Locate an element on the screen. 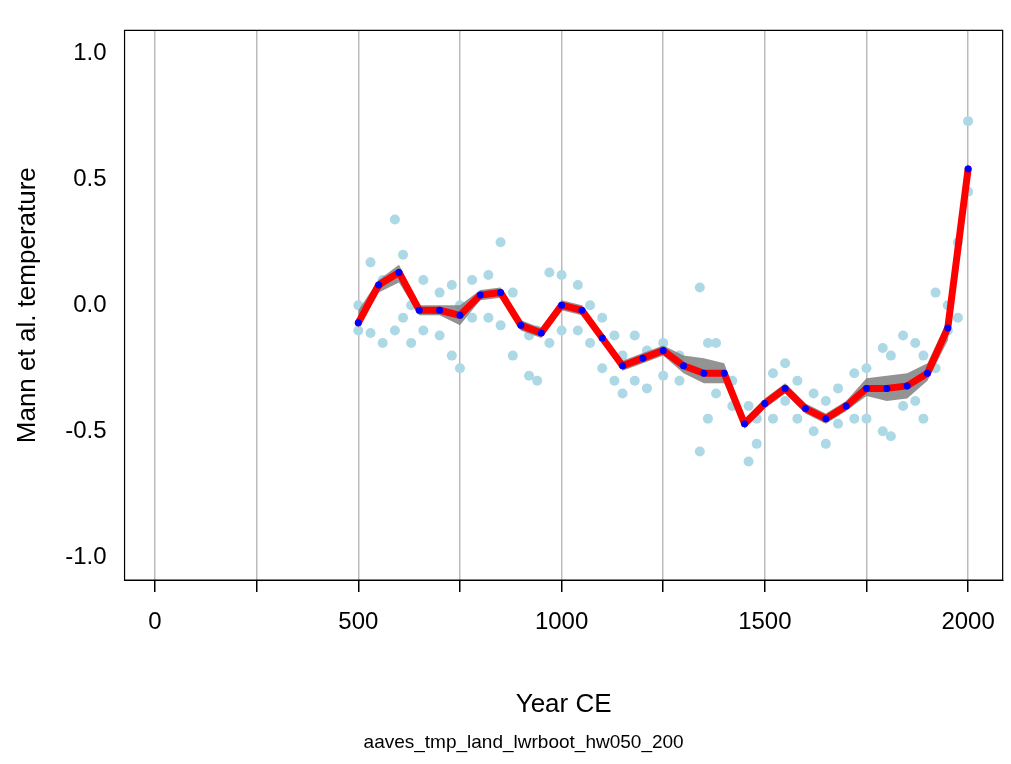 The height and width of the screenshot is (764, 1011). x-tick-label: 2000 is located at coordinates (968, 621).